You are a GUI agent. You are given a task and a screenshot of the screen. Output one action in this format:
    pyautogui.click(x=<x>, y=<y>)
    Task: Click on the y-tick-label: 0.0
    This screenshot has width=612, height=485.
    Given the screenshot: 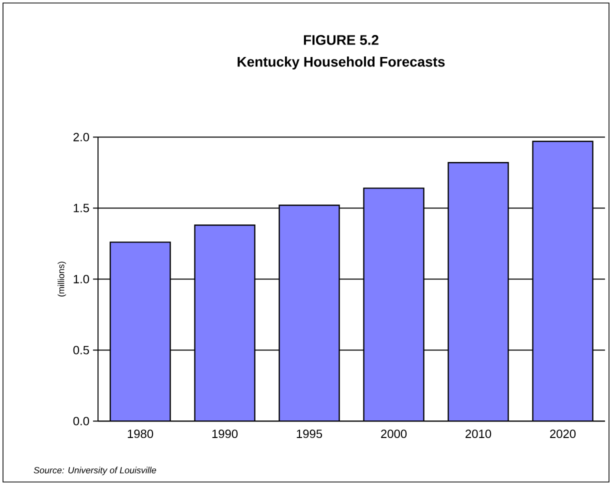 What is the action you would take?
    pyautogui.click(x=81, y=421)
    